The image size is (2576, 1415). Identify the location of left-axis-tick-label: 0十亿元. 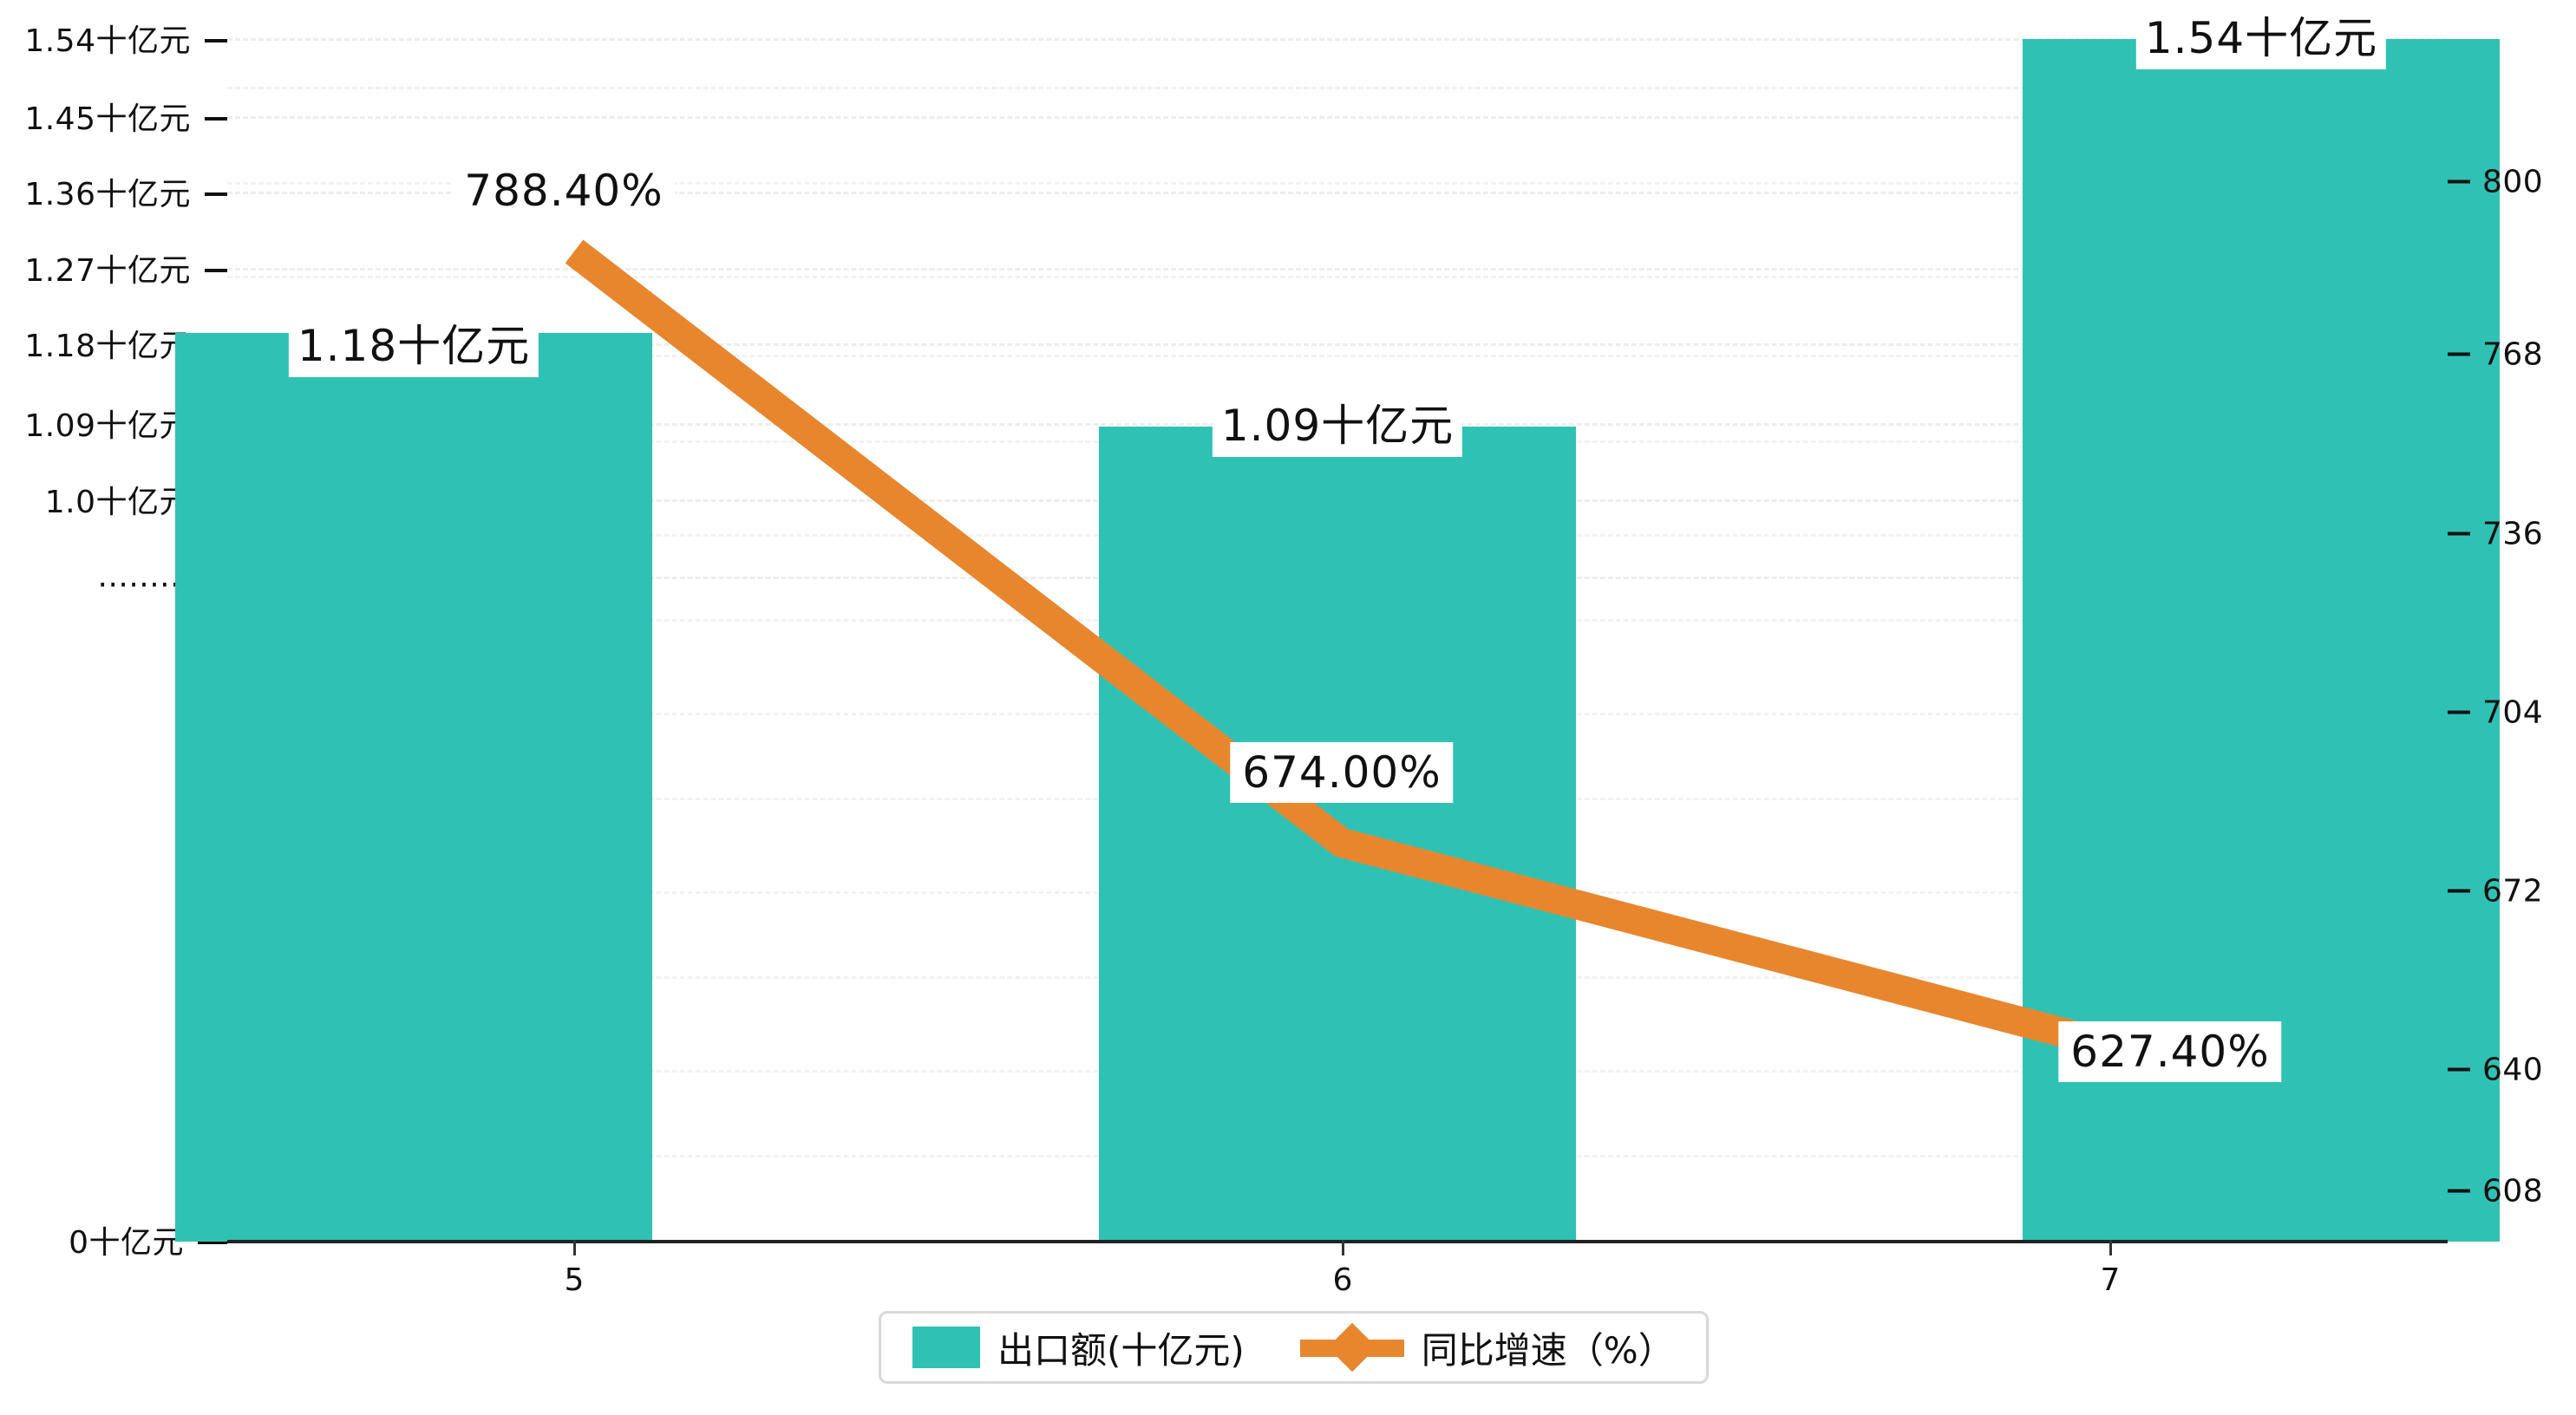
(126, 1243).